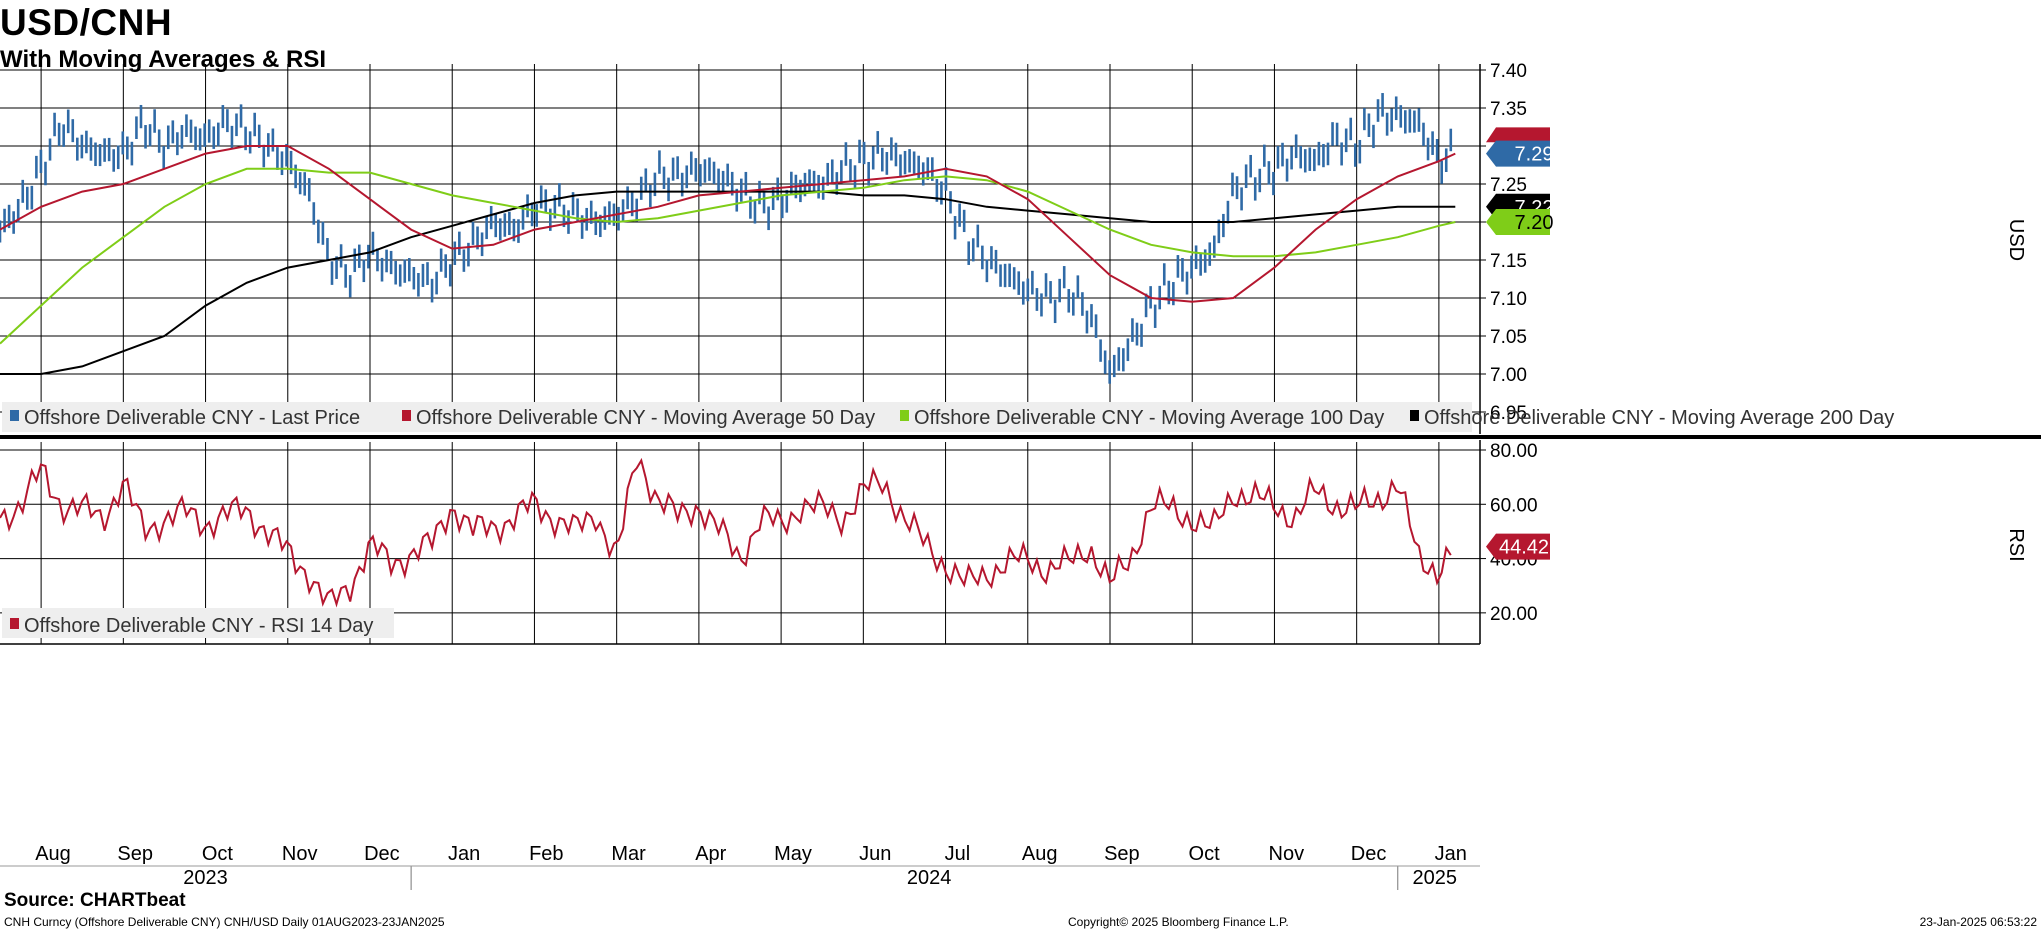  I want to click on price-axis-label: 7.00, so click(1508, 375).